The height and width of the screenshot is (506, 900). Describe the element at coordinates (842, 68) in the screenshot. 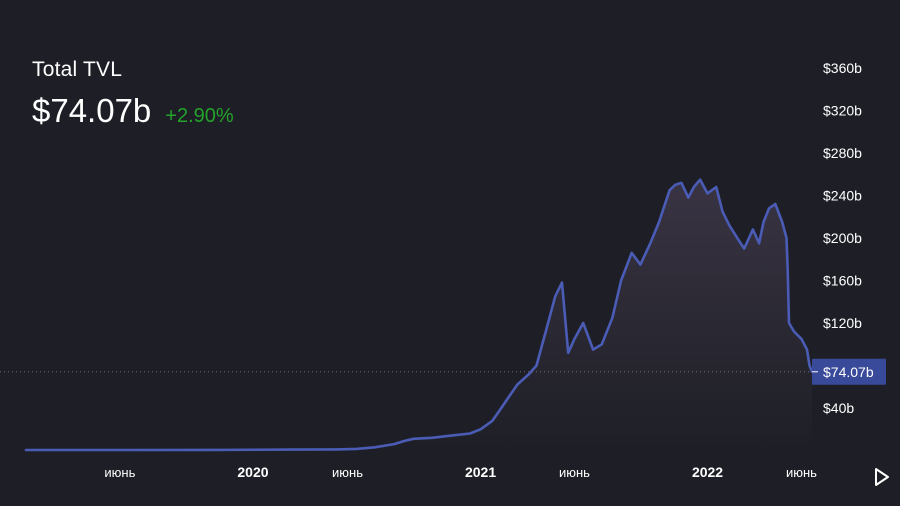

I see `y-tick-label: $360b` at that location.